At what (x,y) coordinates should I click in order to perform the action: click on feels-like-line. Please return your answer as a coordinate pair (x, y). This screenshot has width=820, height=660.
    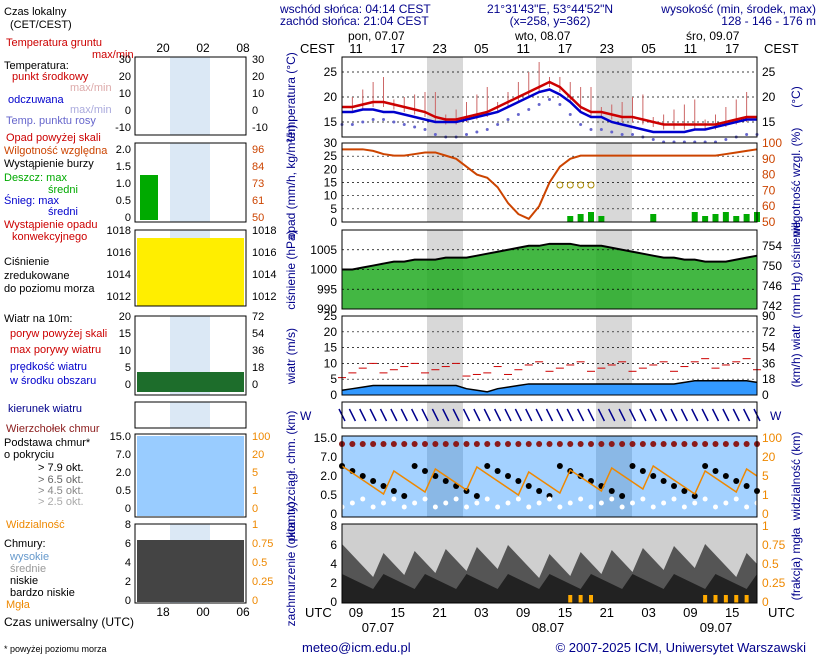
    Looking at the image, I should click on (549, 111).